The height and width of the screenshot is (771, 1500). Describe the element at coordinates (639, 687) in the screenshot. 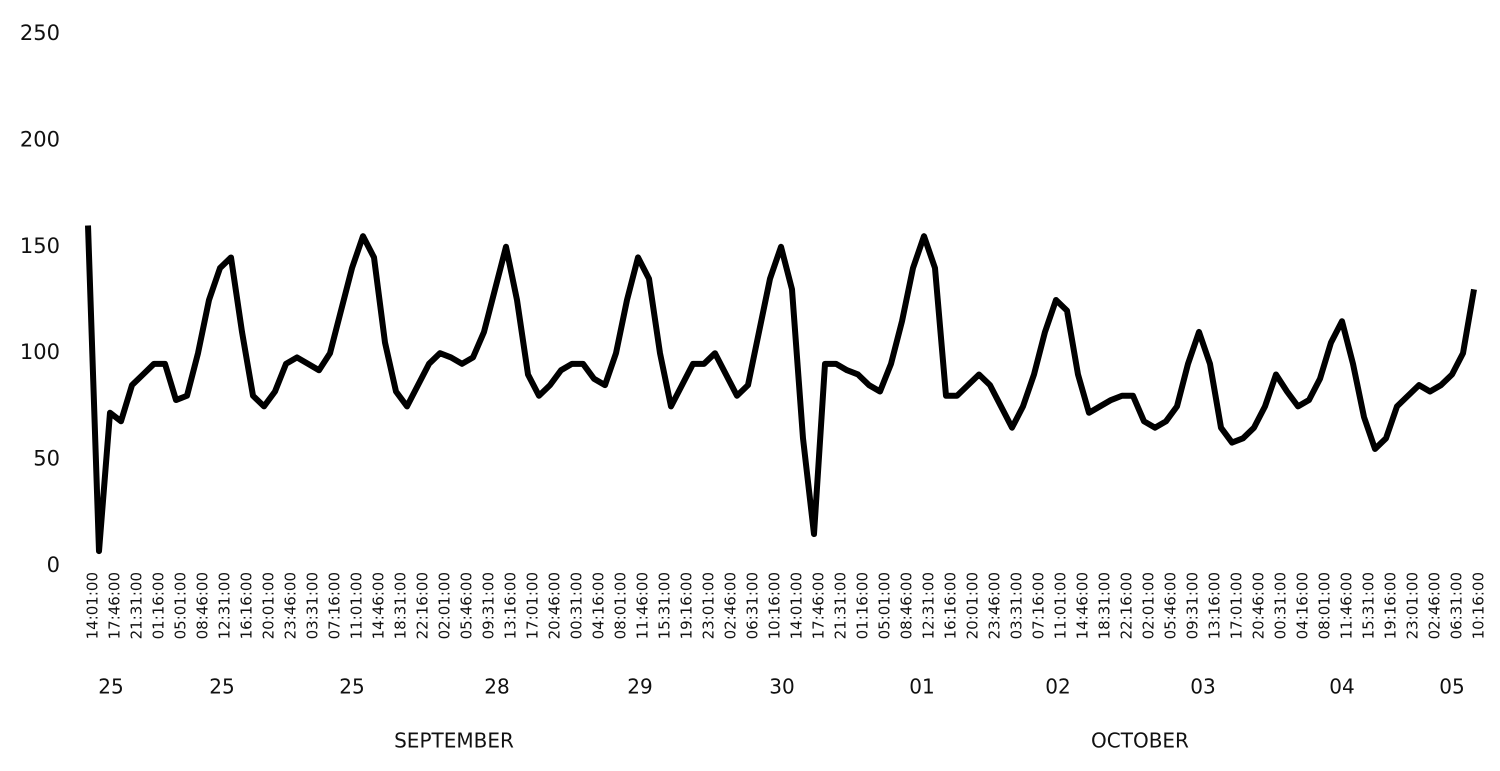

I see `day-label: 29` at that location.